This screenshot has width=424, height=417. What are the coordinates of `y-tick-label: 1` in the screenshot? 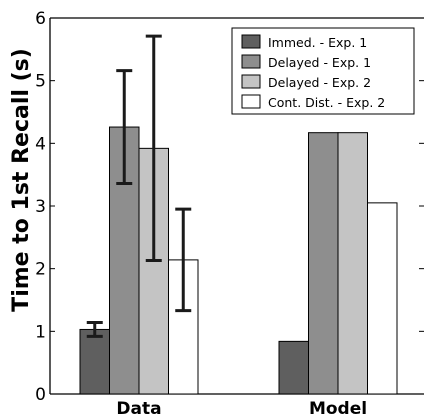 It's located at (40, 332).